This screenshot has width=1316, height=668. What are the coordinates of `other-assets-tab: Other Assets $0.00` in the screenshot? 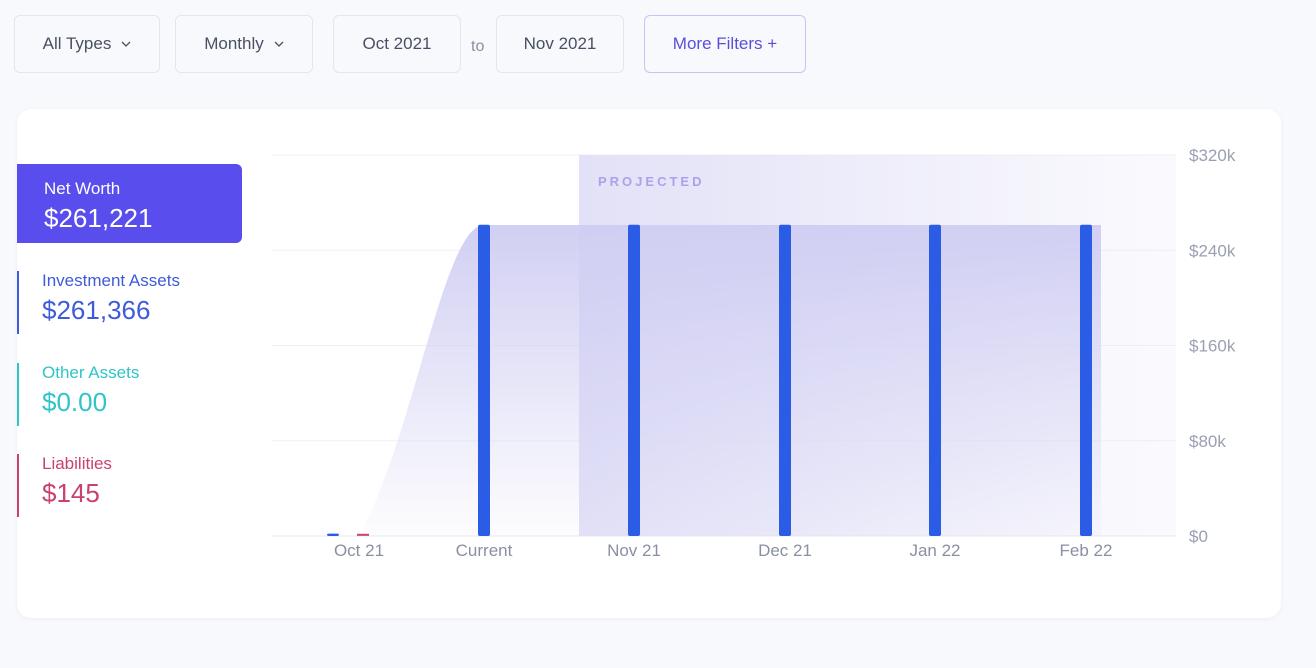 It's located at (78, 394).